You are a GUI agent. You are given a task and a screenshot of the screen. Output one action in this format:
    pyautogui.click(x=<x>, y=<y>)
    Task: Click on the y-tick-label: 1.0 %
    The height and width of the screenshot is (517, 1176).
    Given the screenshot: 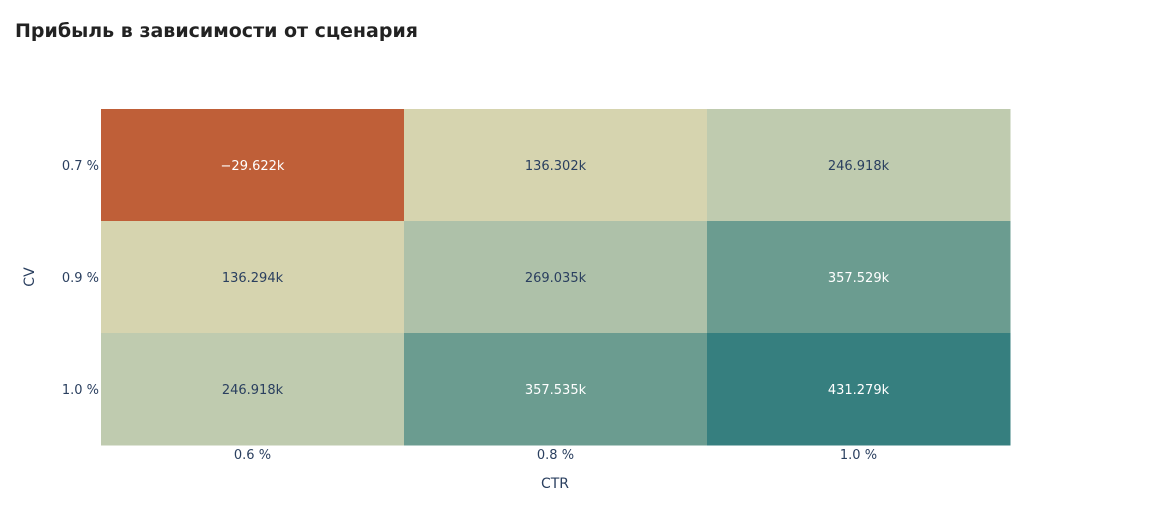 What is the action you would take?
    pyautogui.click(x=80, y=390)
    